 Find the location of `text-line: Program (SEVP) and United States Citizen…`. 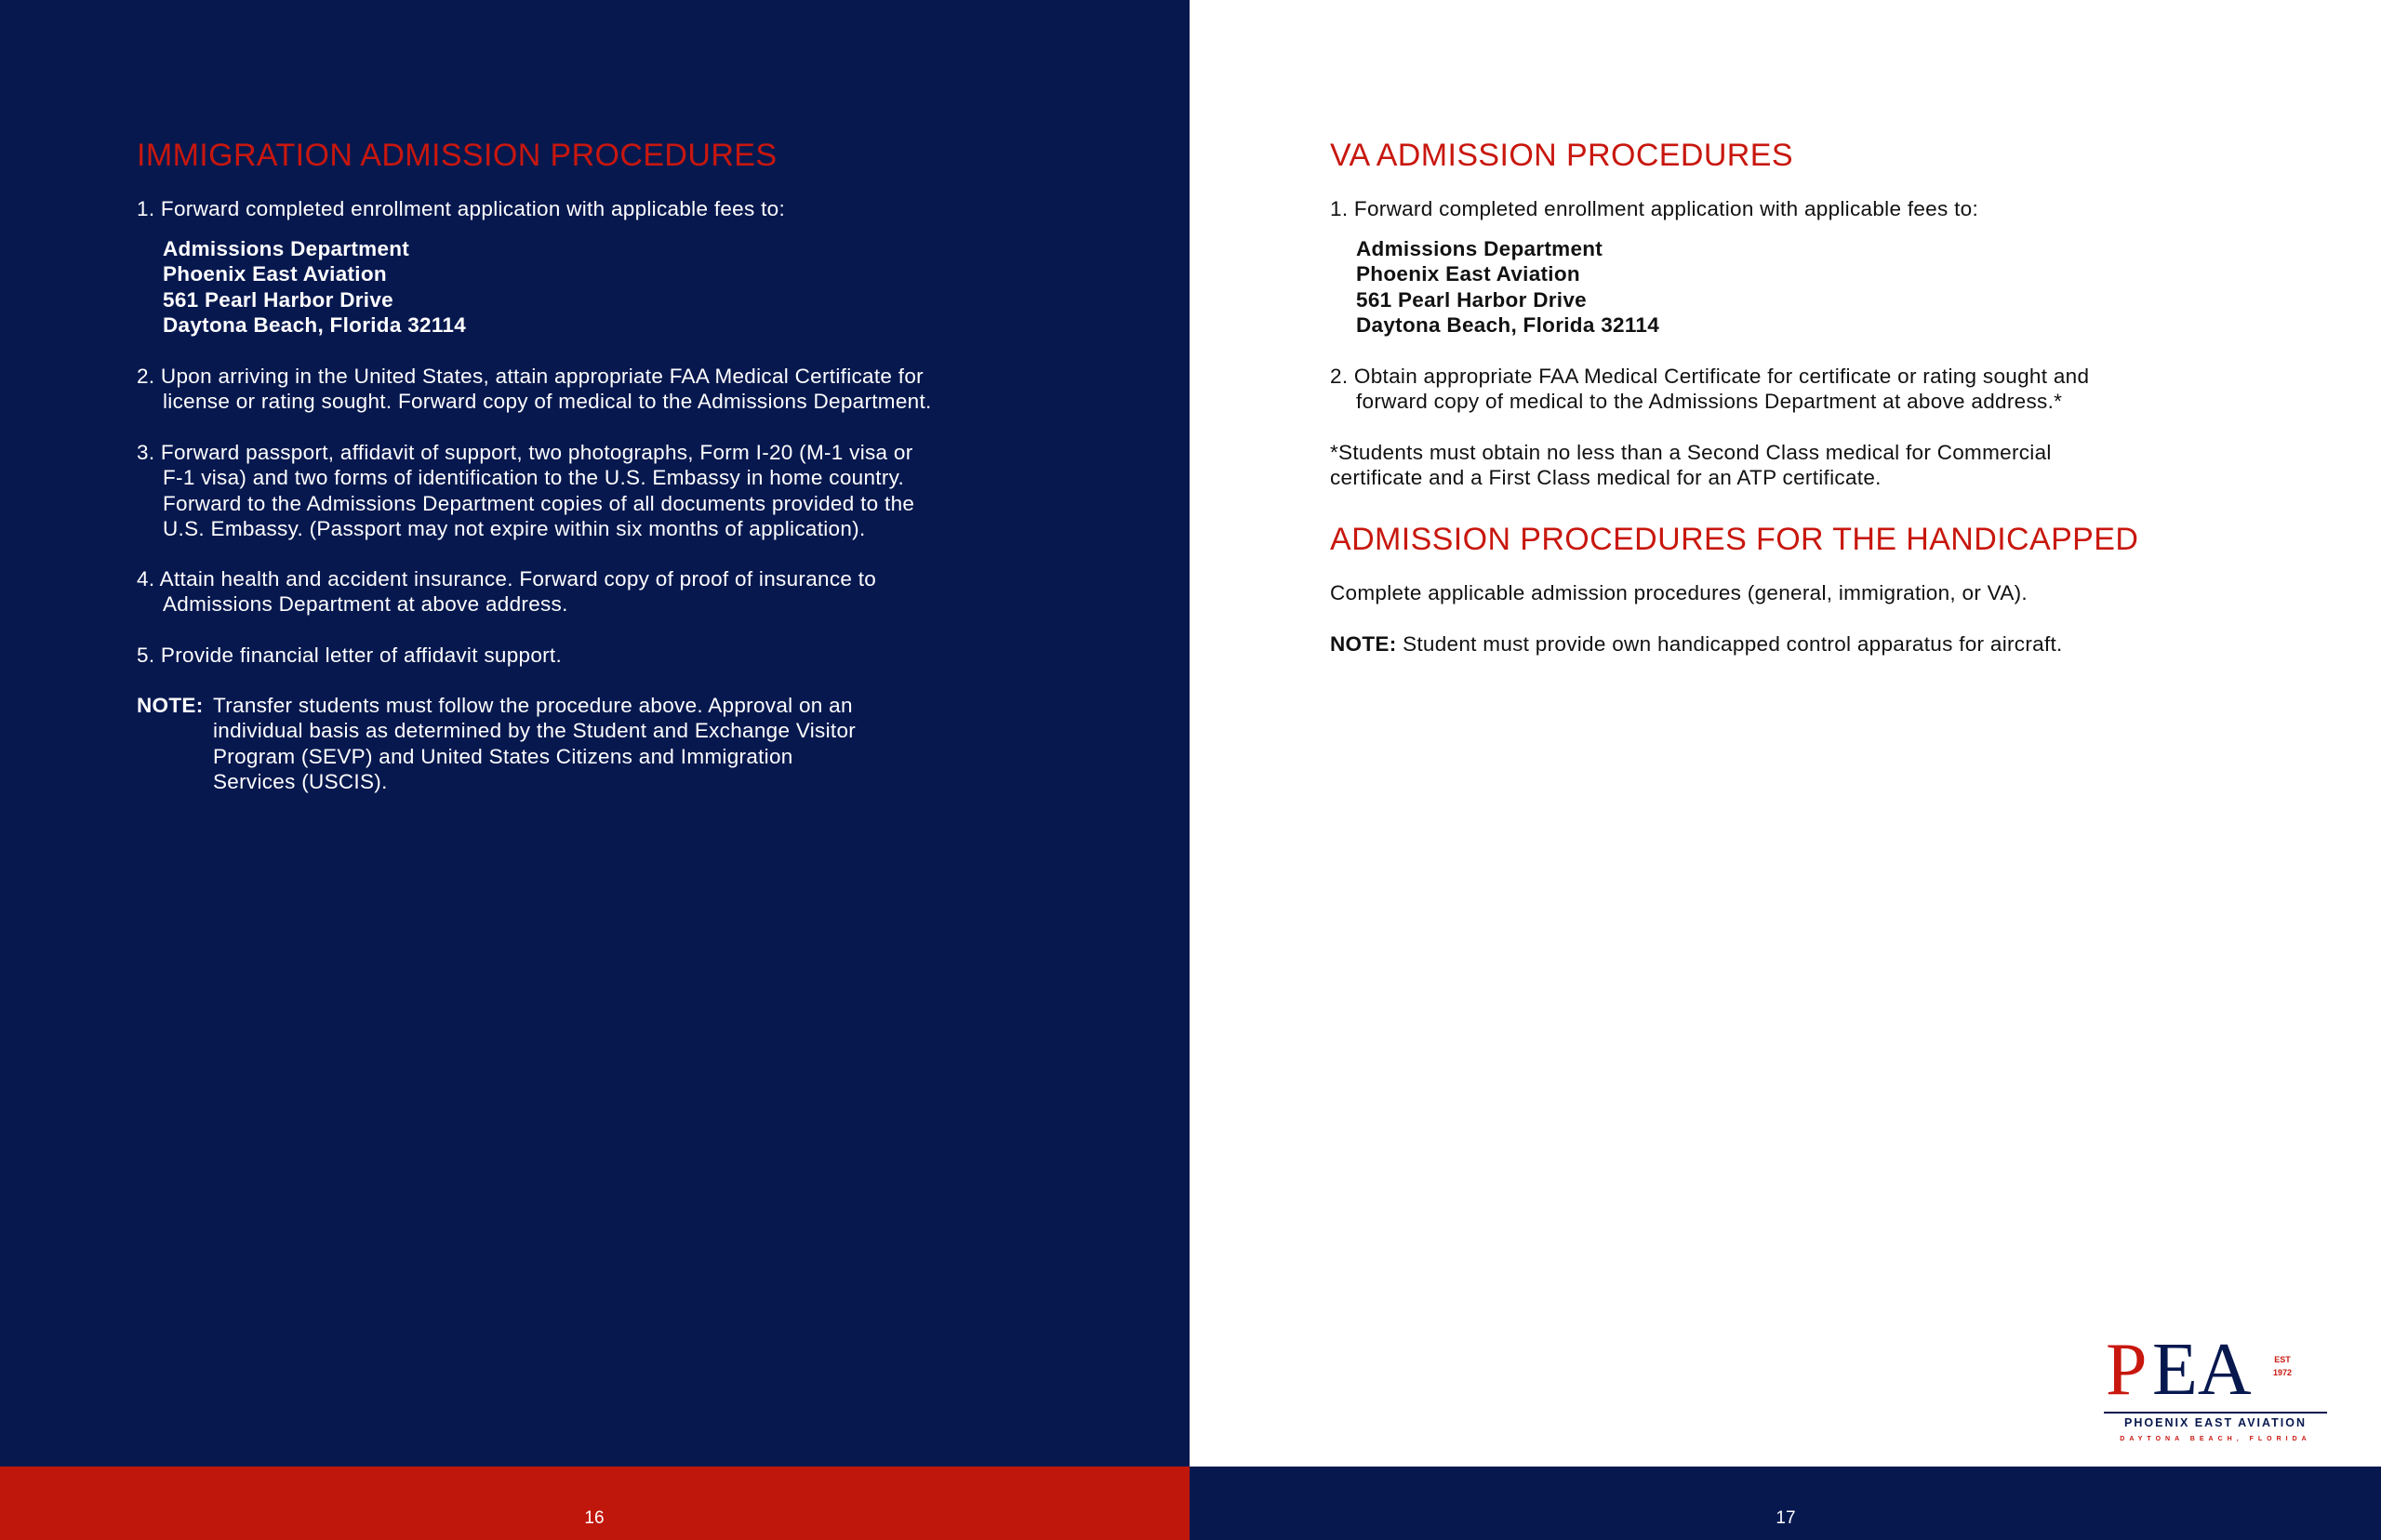

text-line: Program (SEVP) and United States Citizen… is located at coordinates (503, 756).